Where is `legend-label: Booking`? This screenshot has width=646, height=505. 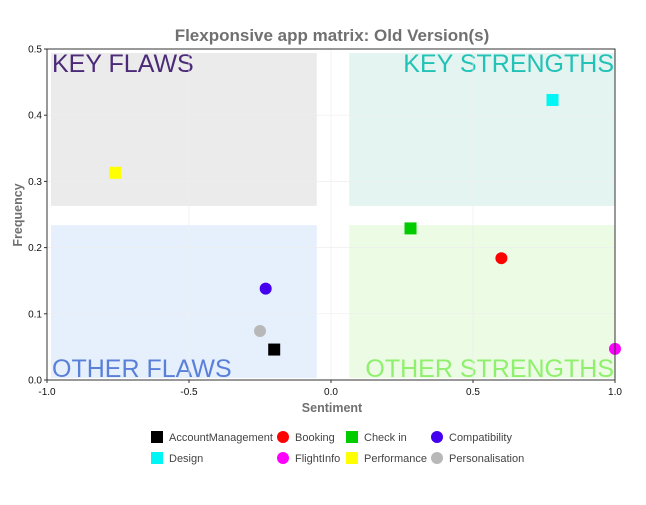 legend-label: Booking is located at coordinates (315, 438).